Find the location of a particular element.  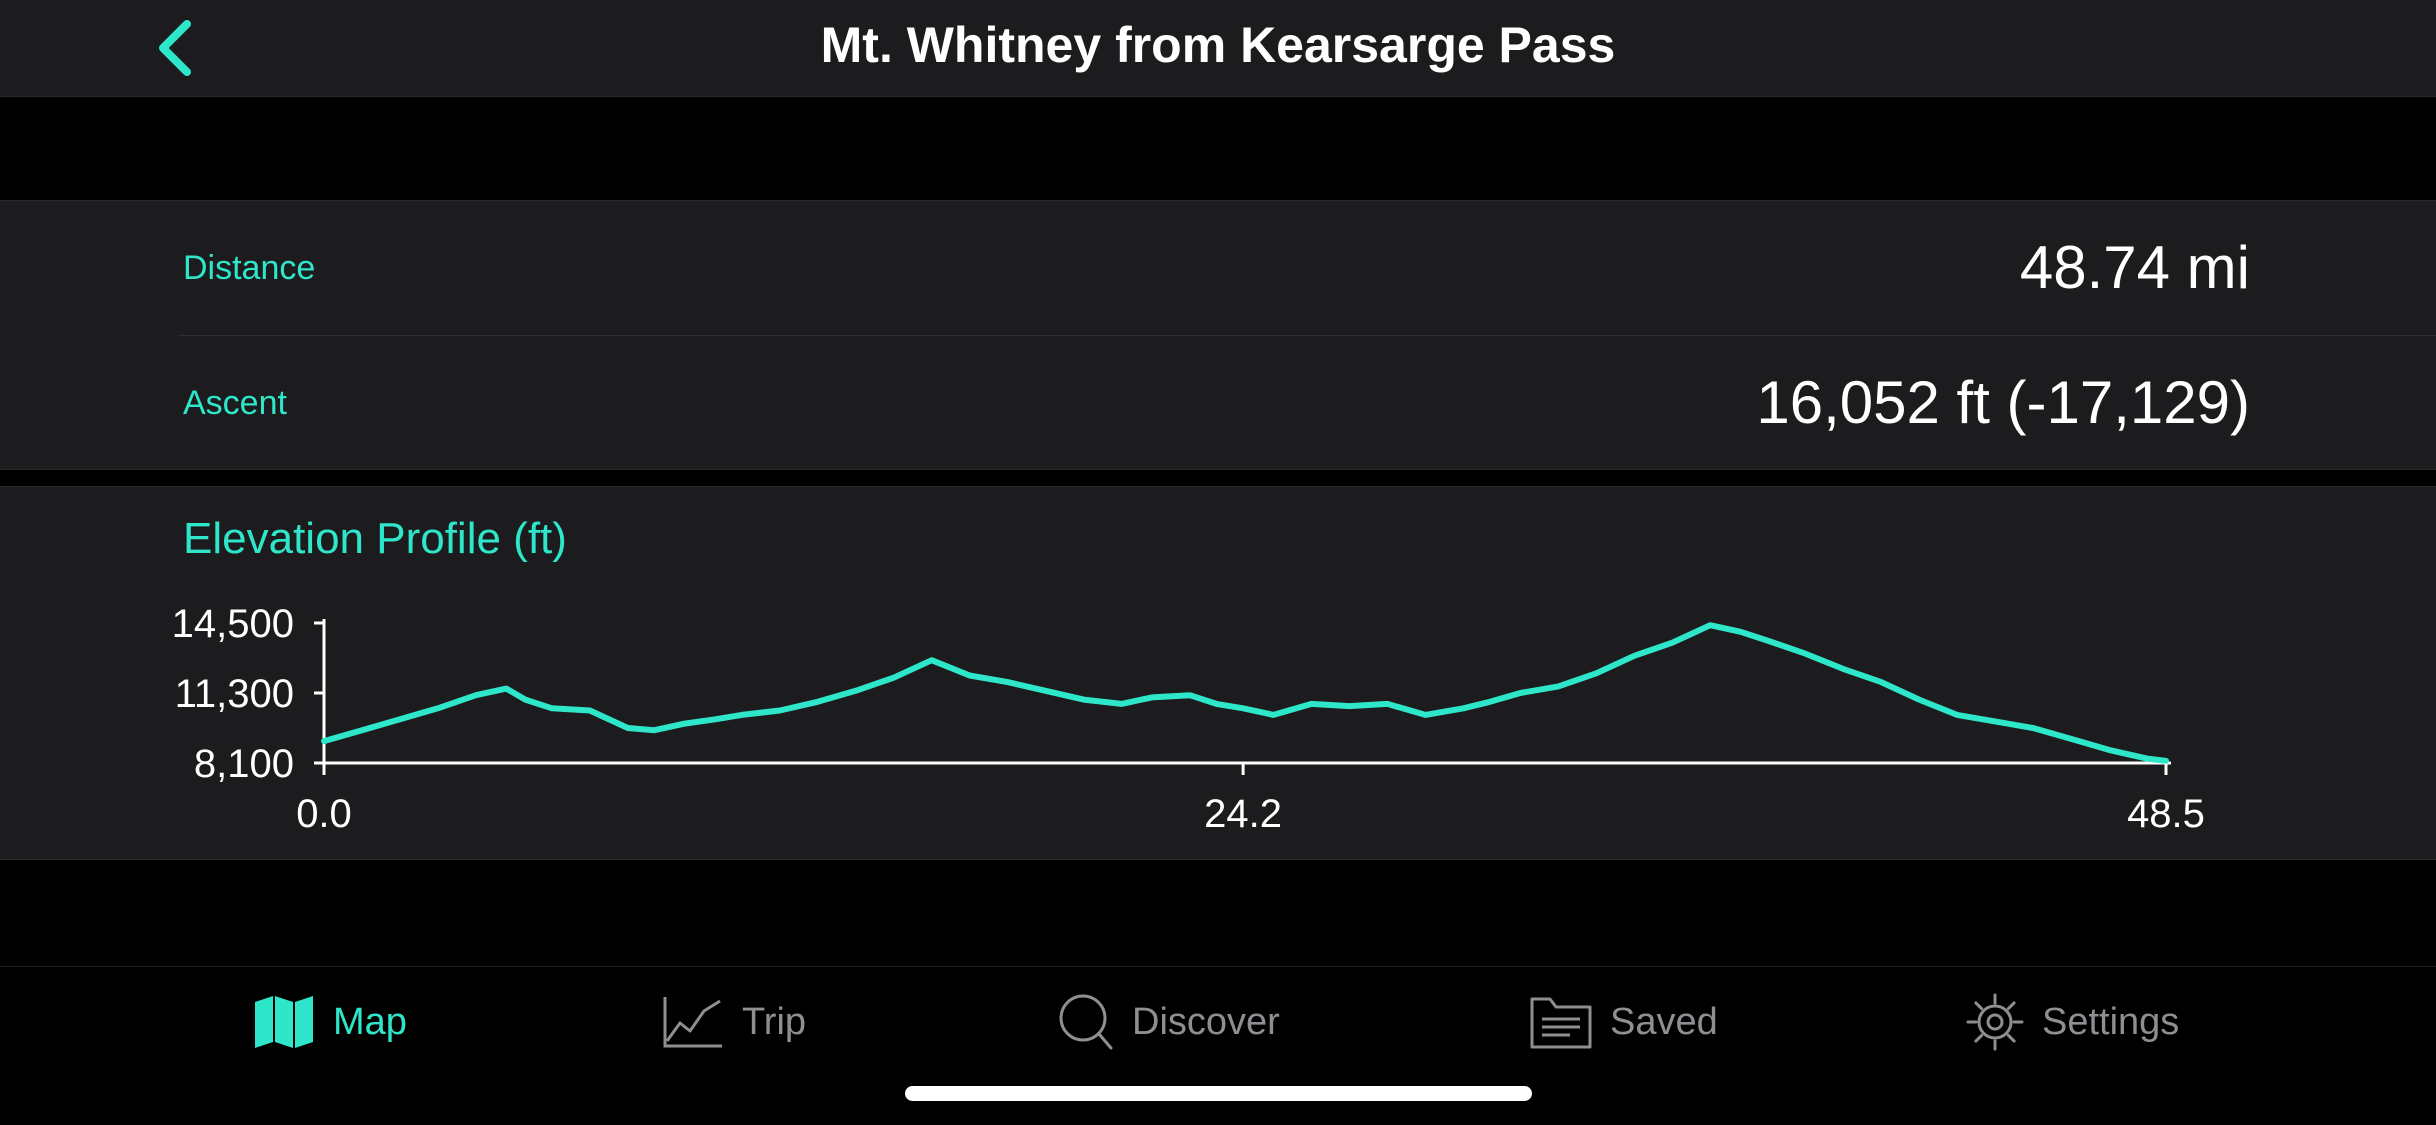

y-tick-label: 11,300 is located at coordinates (234, 694).